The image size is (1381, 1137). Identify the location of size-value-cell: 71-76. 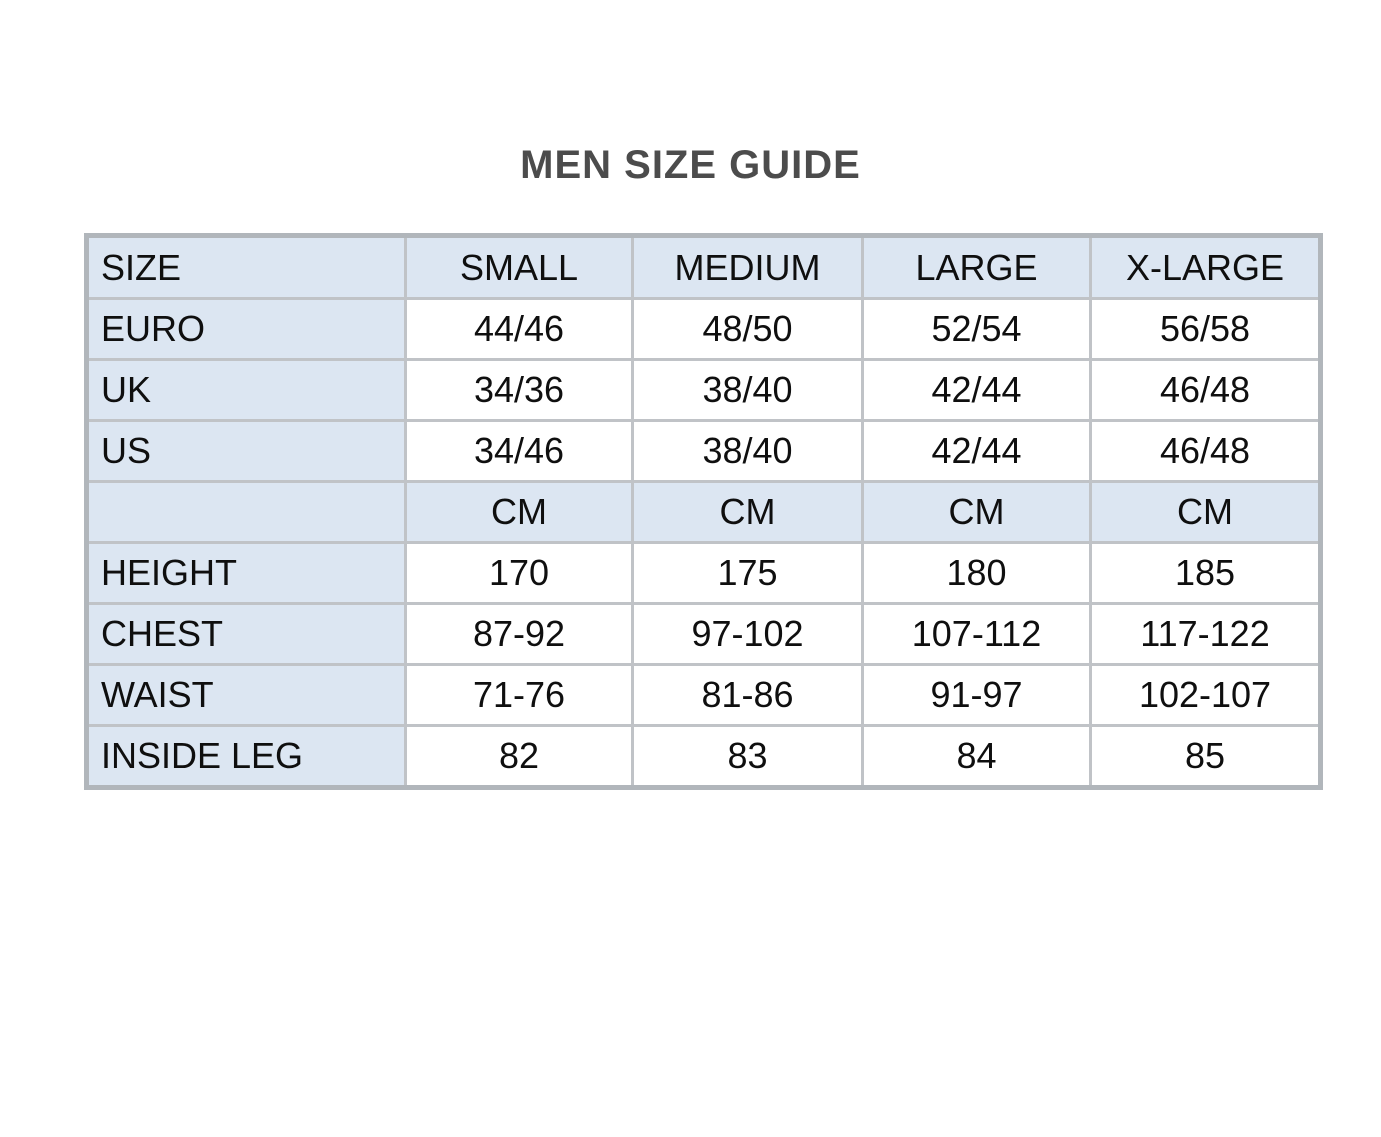
(519, 695).